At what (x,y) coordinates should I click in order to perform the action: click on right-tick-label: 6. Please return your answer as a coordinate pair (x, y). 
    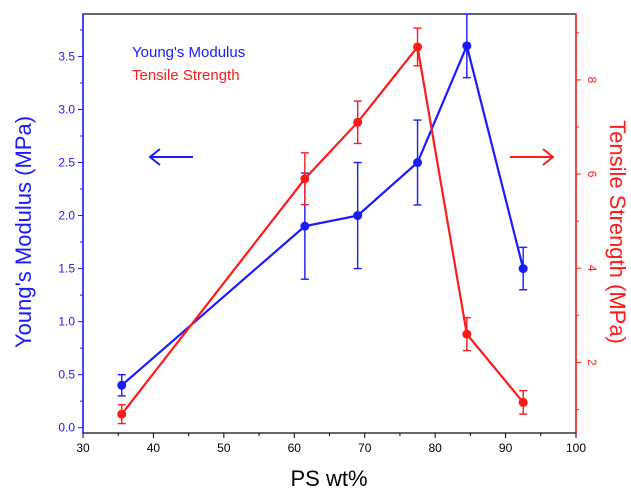
    Looking at the image, I should click on (592, 174).